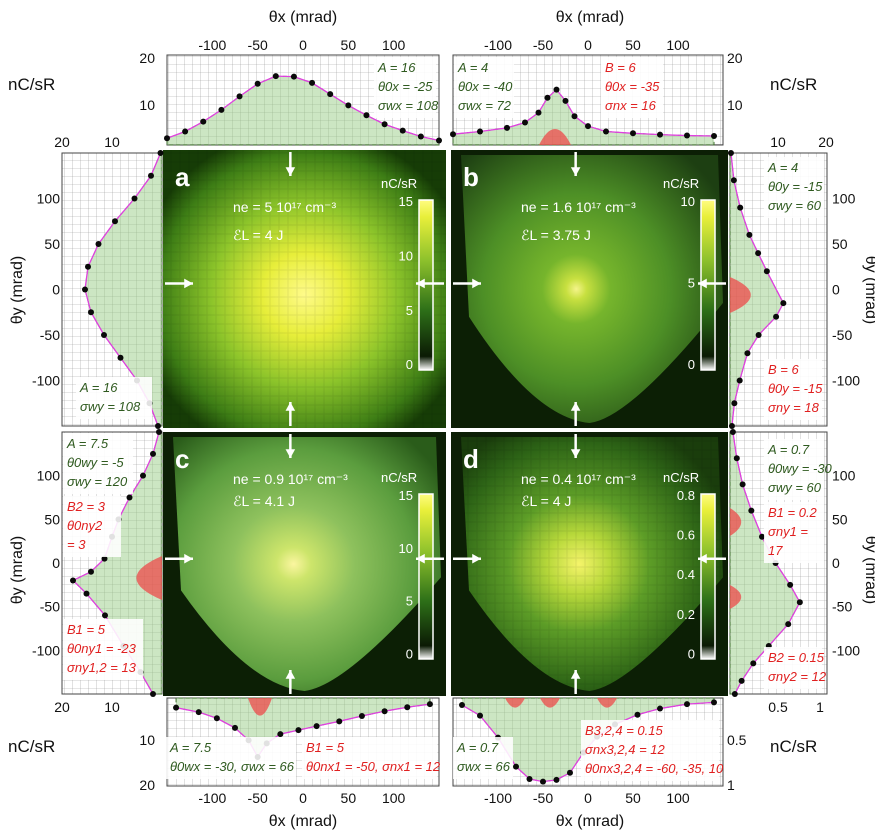  I want to click on panel-letter: c, so click(182, 459).